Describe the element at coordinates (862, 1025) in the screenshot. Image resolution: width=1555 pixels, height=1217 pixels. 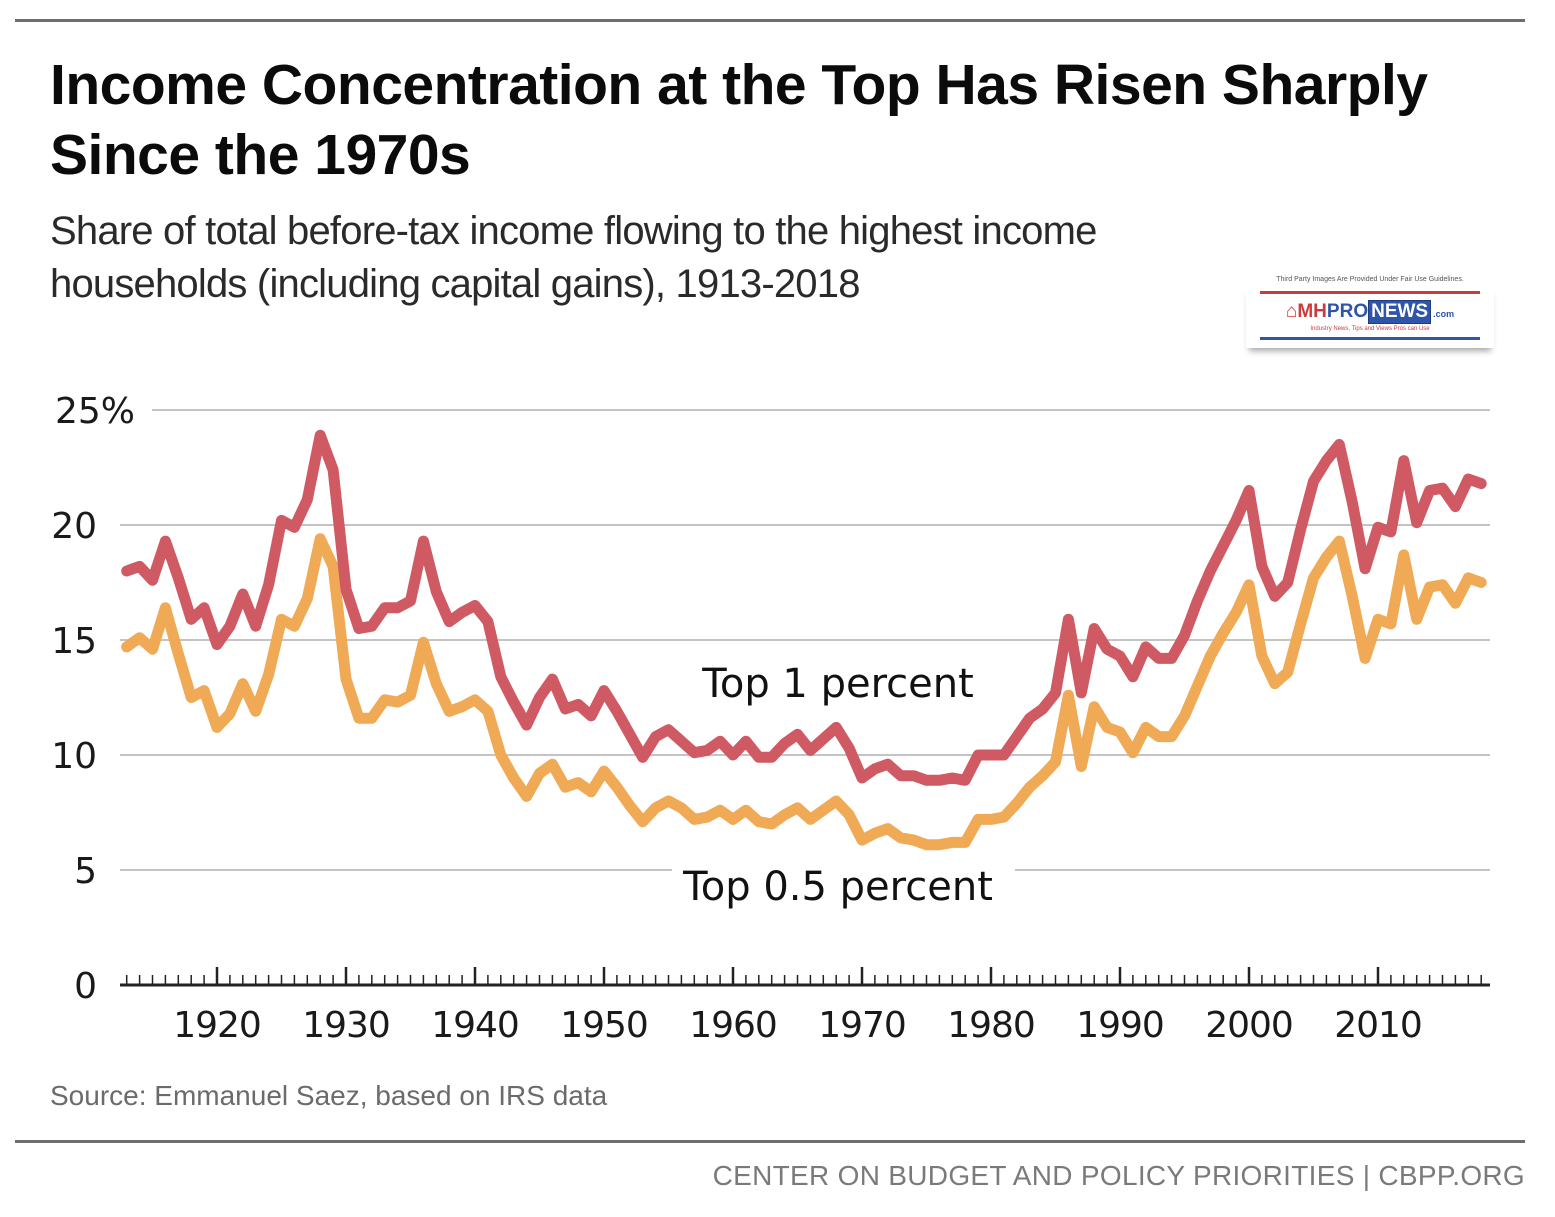
I see `x-tick-label: 1970` at that location.